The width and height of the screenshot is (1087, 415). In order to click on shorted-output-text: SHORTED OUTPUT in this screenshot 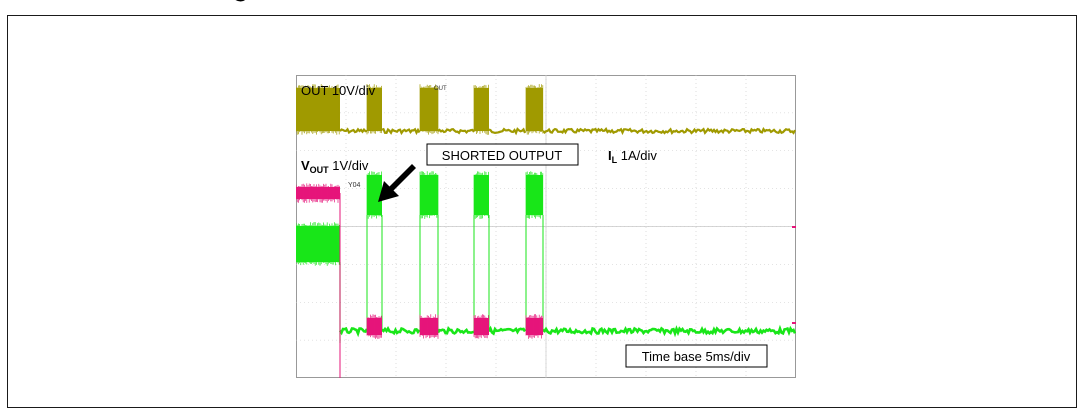, I will do `click(502, 155)`.